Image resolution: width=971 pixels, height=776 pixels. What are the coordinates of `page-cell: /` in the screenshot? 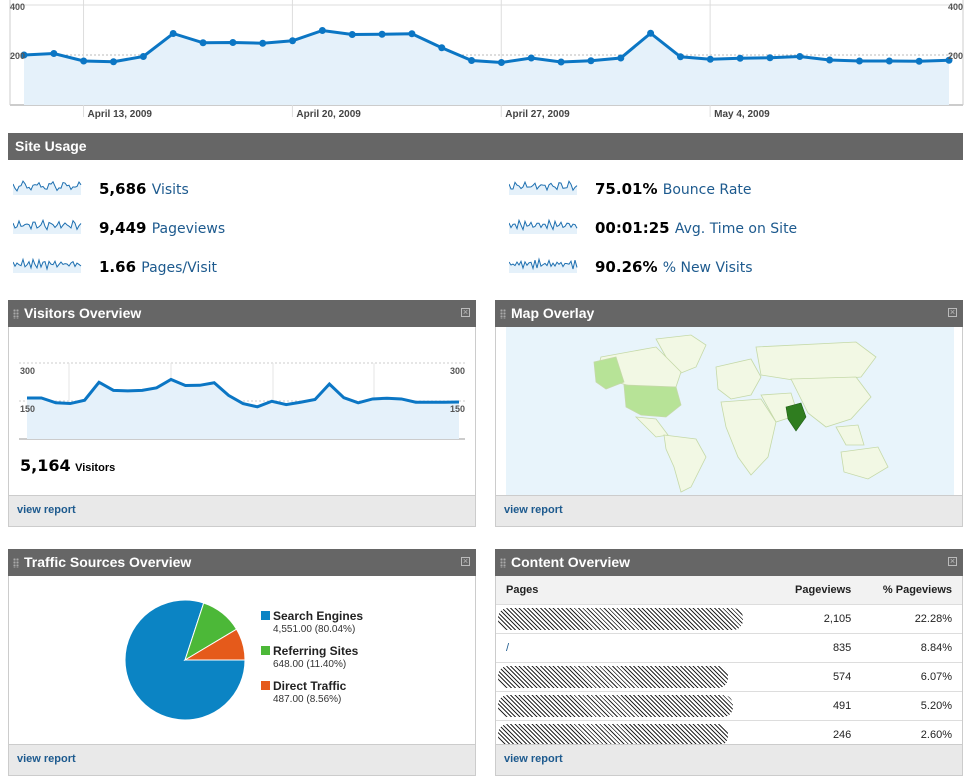 It's located at (636, 648).